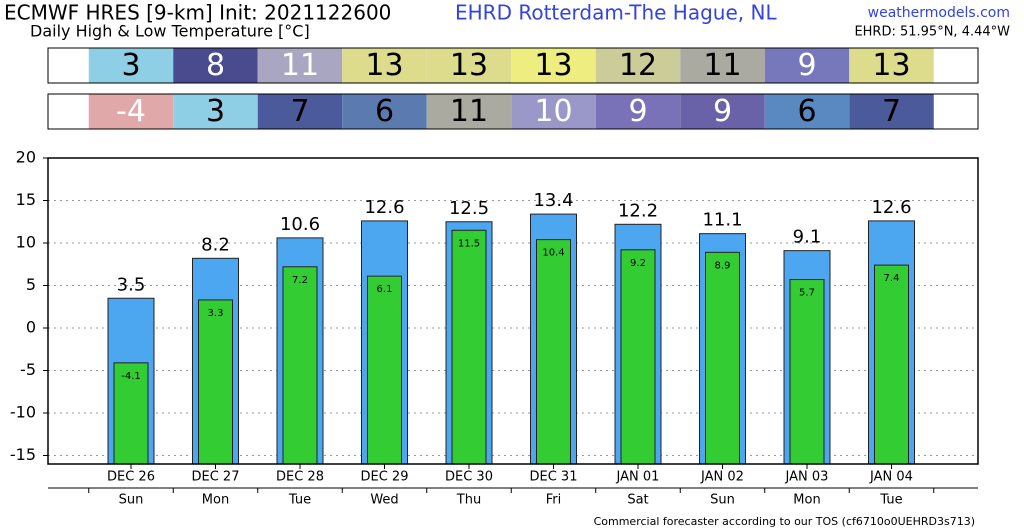 Image resolution: width=1024 pixels, height=532 pixels. Describe the element at coordinates (384, 500) in the screenshot. I see `weekday-label: Wed` at that location.